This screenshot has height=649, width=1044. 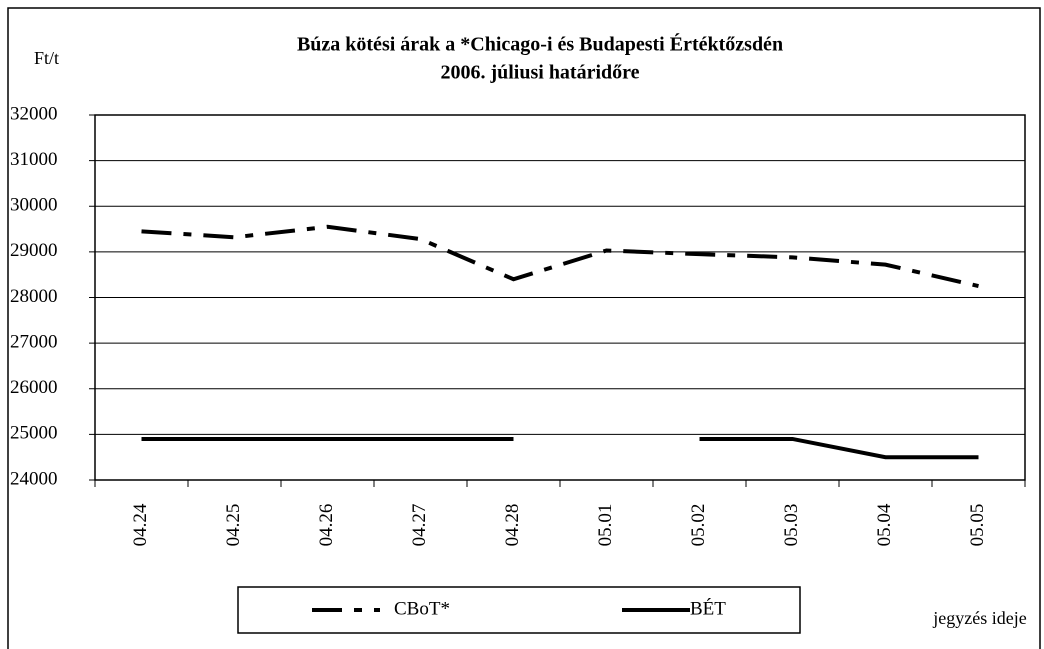 I want to click on y-tick-label: 24000, so click(x=34, y=478).